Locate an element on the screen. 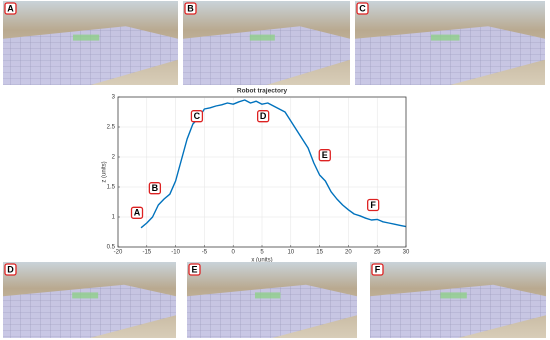  panel-label: B is located at coordinates (190, 8).